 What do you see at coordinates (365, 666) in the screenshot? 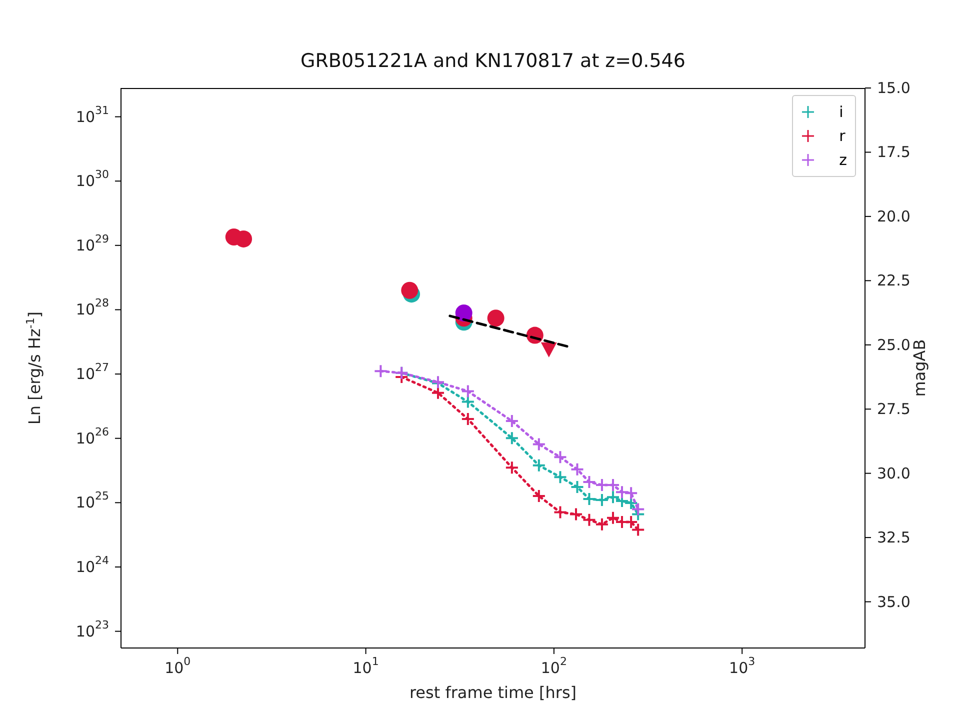
I see `x-tick-label: 10$^{1}$` at bounding box center [365, 666].